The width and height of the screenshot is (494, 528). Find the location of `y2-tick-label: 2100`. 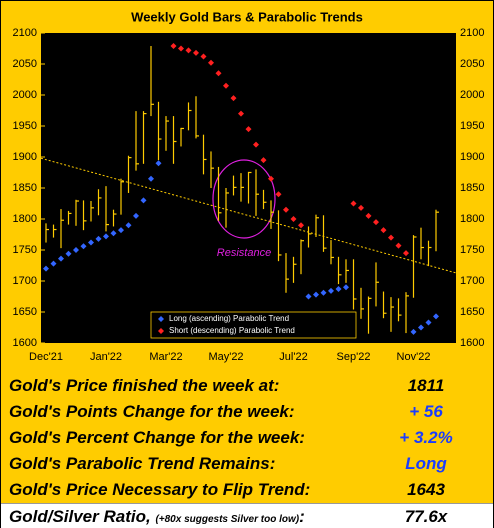

y2-tick-label: 2100 is located at coordinates (472, 33).